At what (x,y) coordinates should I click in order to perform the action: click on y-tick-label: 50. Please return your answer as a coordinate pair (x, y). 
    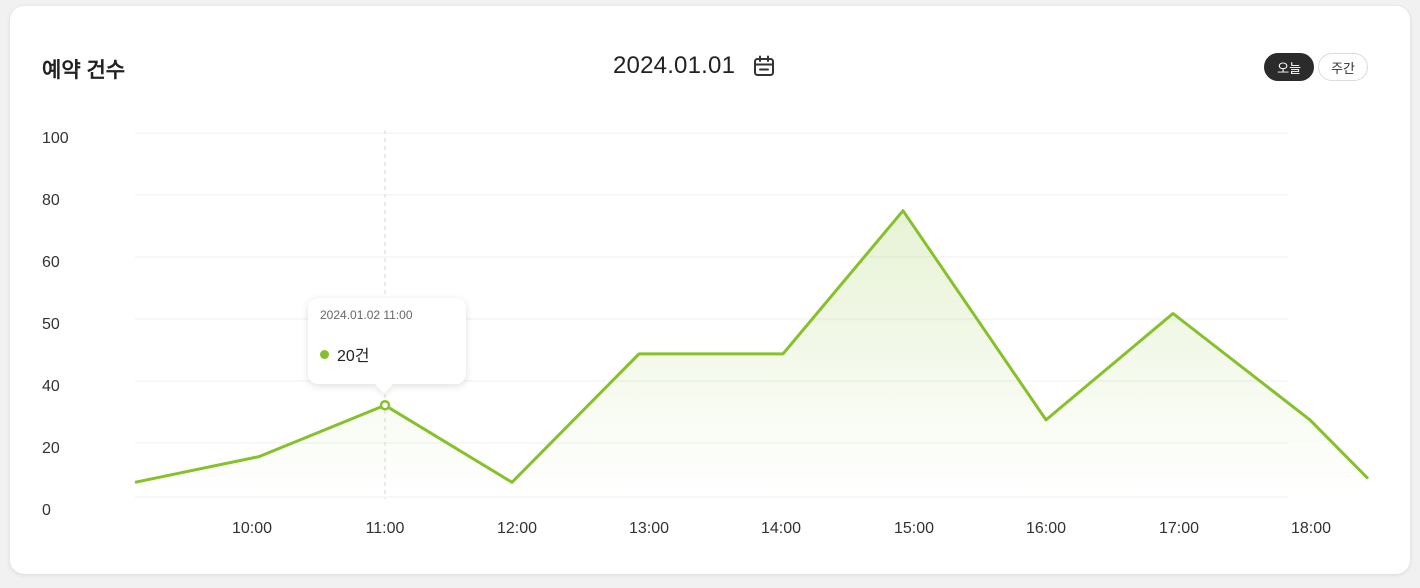
    Looking at the image, I should click on (51, 324).